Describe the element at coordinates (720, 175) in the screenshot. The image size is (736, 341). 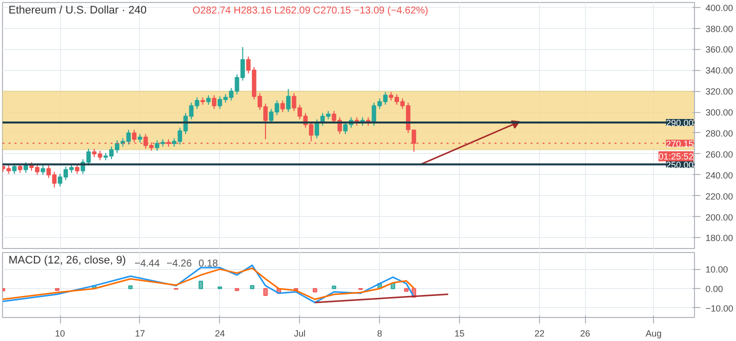
I see `y-tick-label: 240.00` at that location.